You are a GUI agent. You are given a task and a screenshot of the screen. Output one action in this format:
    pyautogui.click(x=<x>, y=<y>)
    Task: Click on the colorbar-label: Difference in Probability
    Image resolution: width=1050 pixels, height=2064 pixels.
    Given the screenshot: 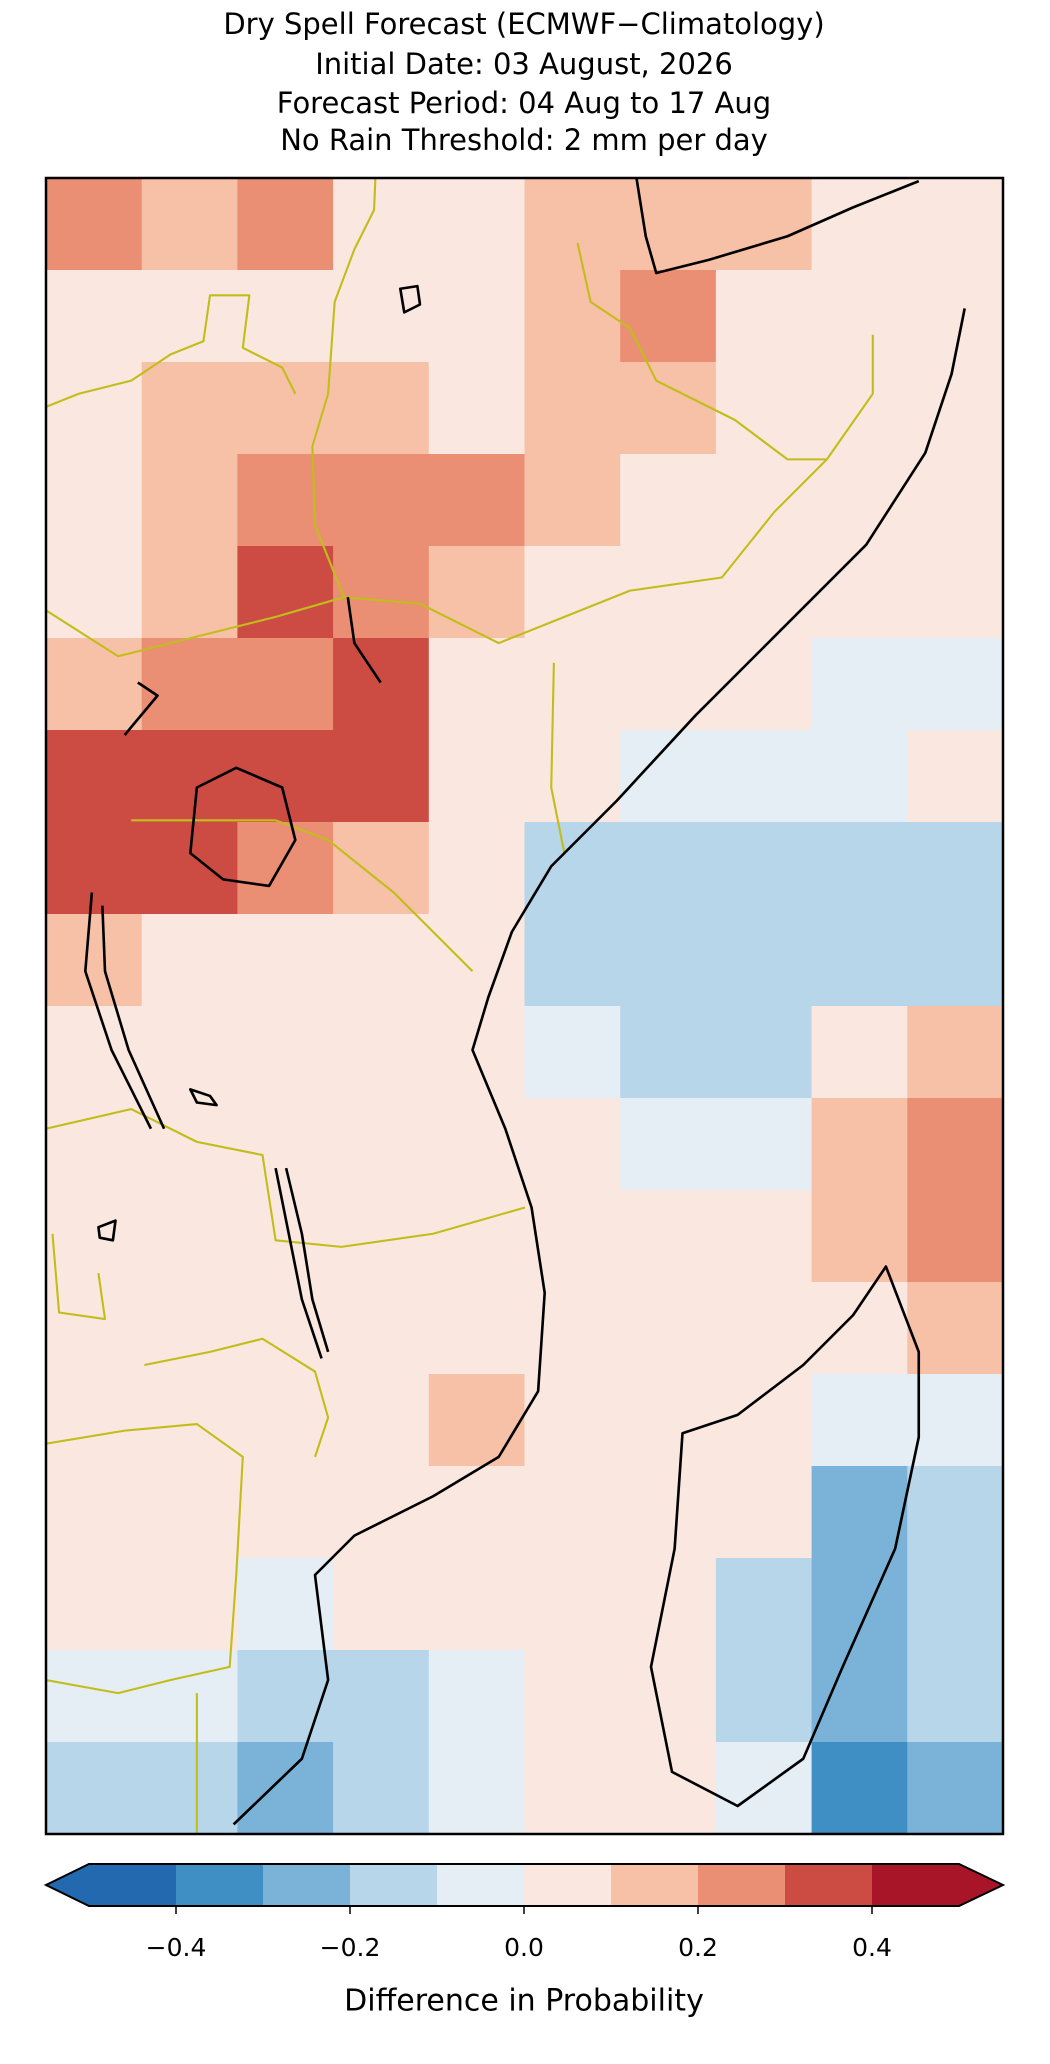 What is the action you would take?
    pyautogui.click(x=524, y=2001)
    